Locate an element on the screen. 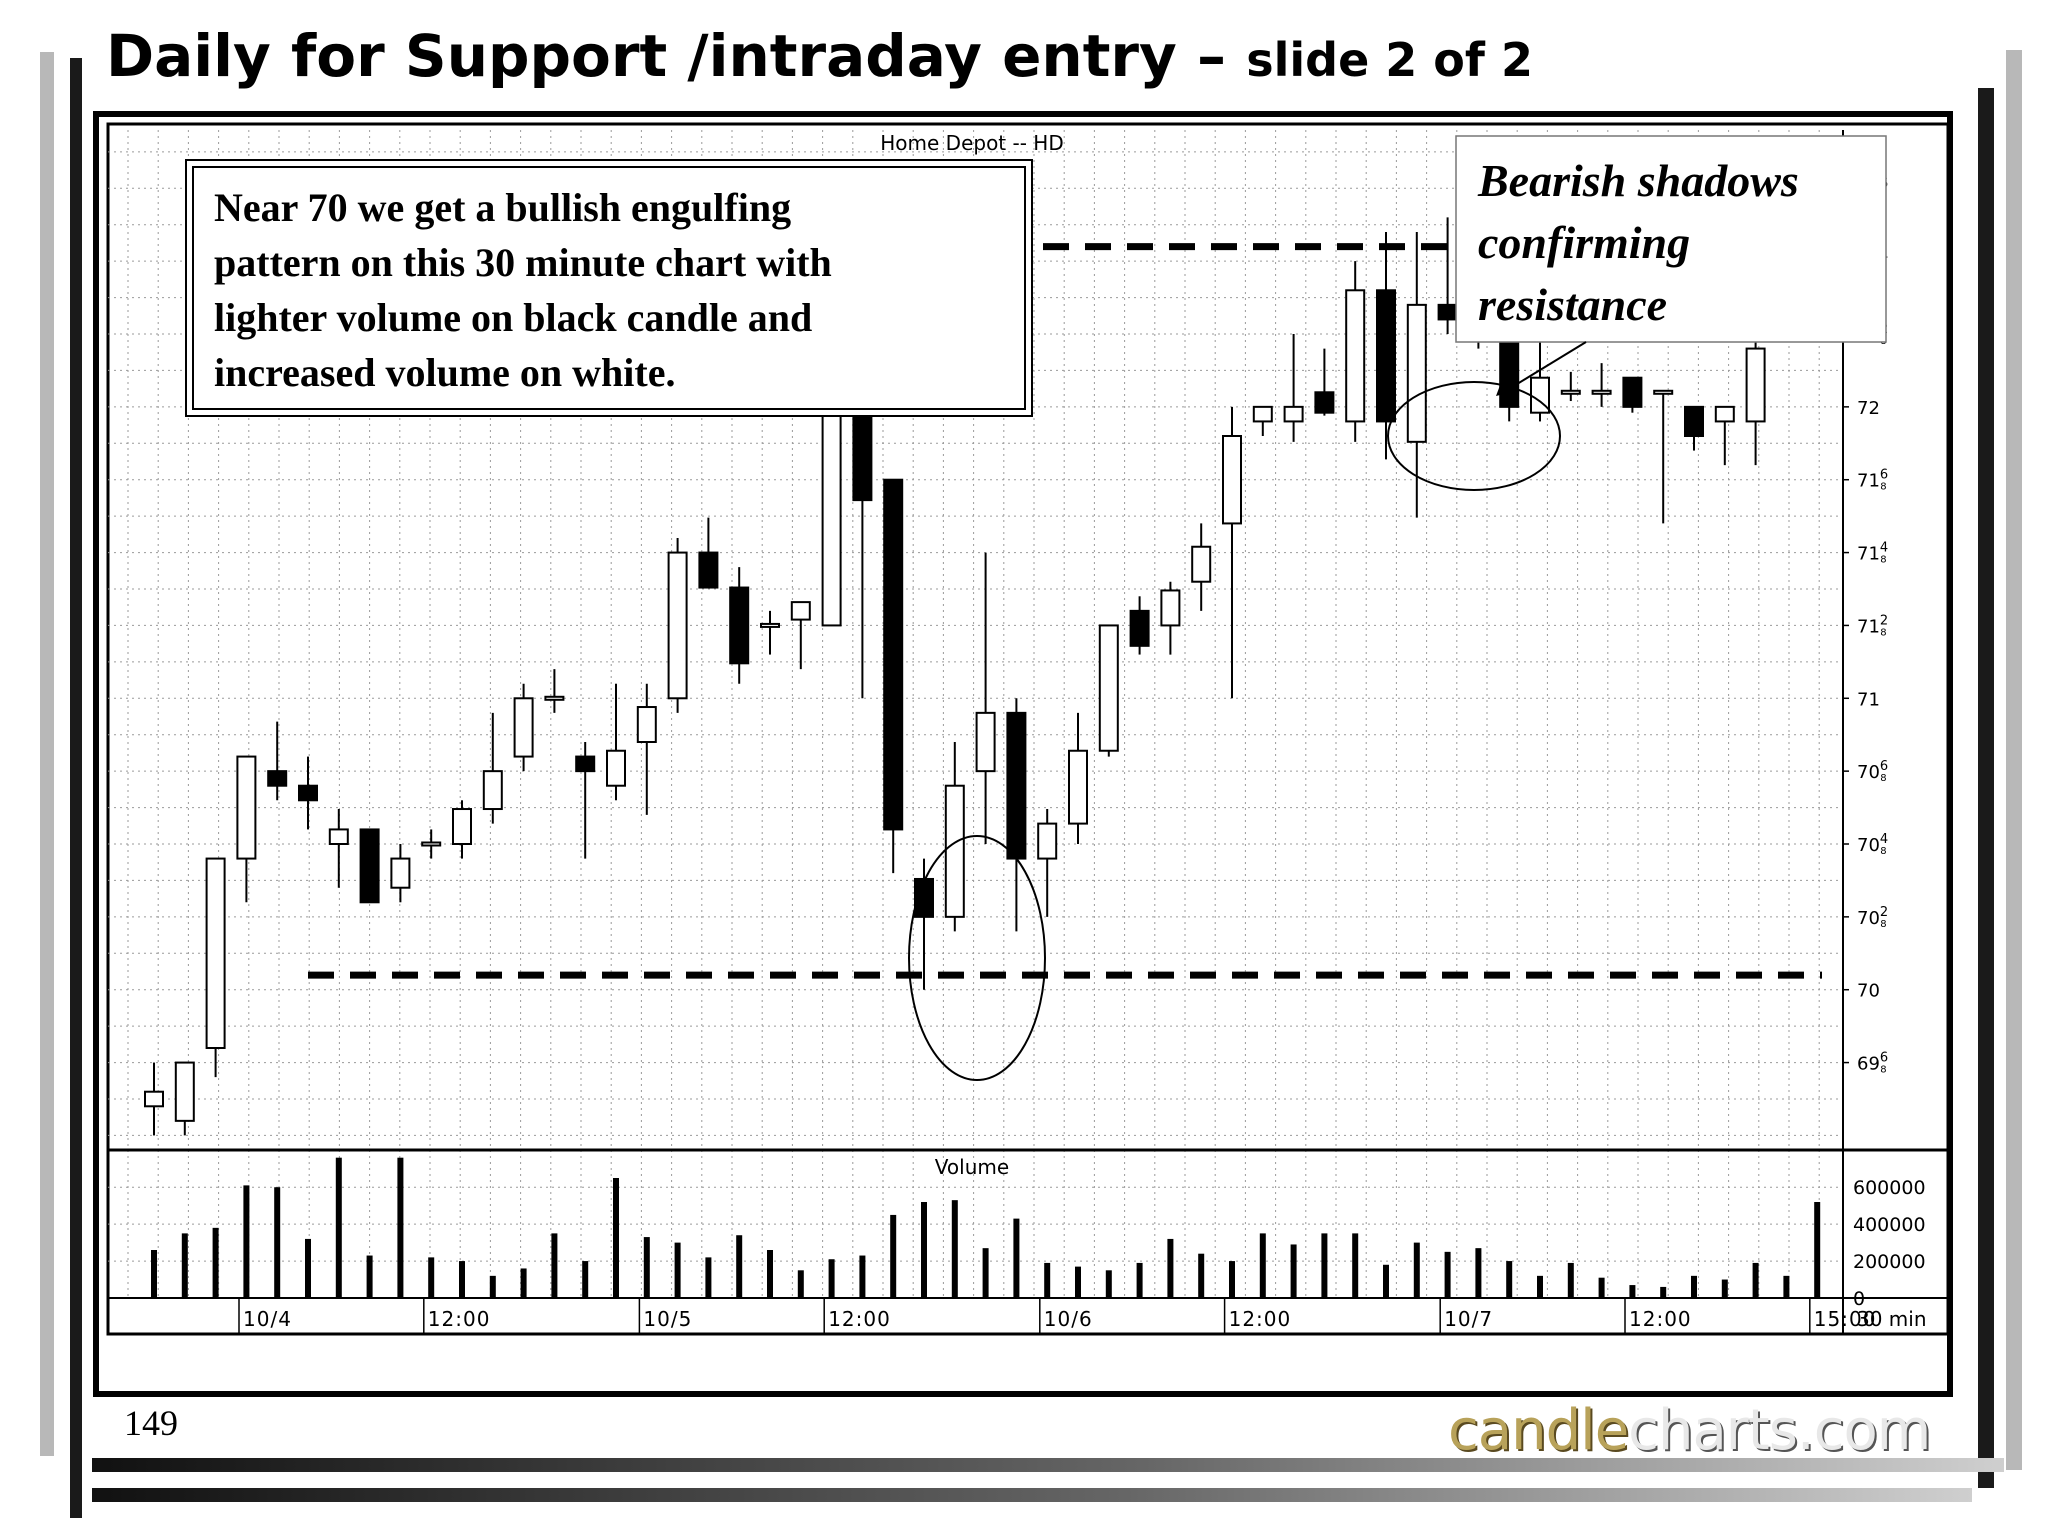 The height and width of the screenshot is (1536, 2048). candlecharts-logo: candlecharts.com is located at coordinates (1689, 1430).